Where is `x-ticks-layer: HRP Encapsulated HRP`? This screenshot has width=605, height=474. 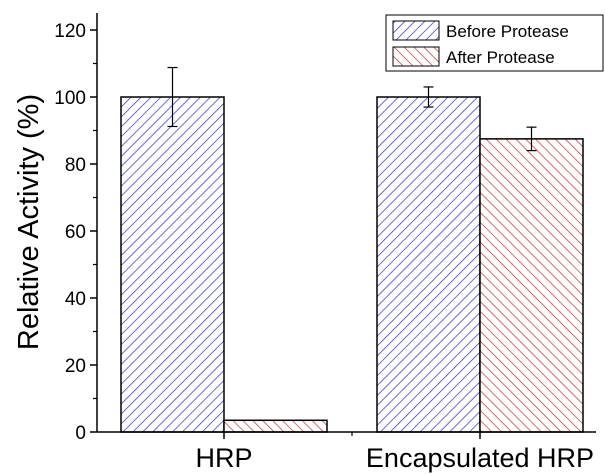
x-ticks-layer: HRP Encapsulated HRP is located at coordinates (394, 452).